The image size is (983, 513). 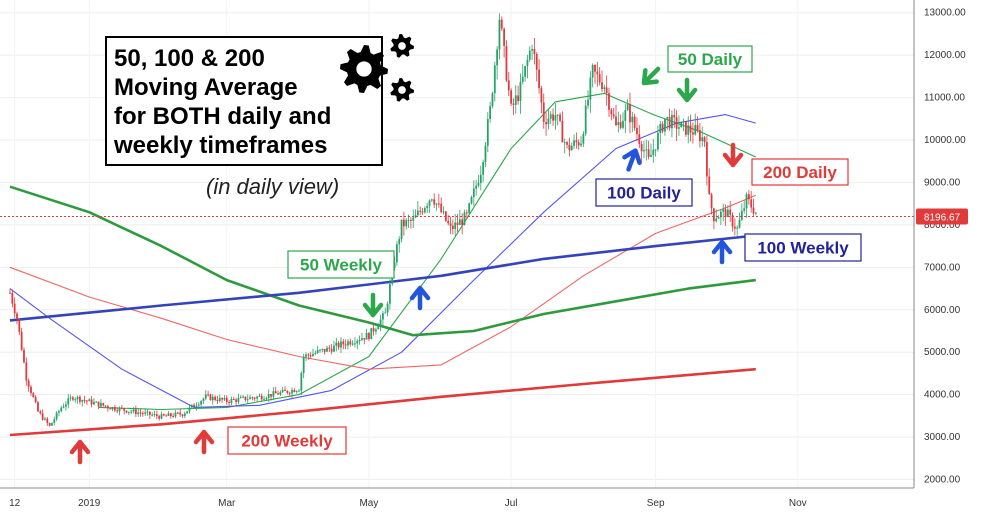 What do you see at coordinates (710, 59) in the screenshot?
I see `svg-text: 50 Daily` at bounding box center [710, 59].